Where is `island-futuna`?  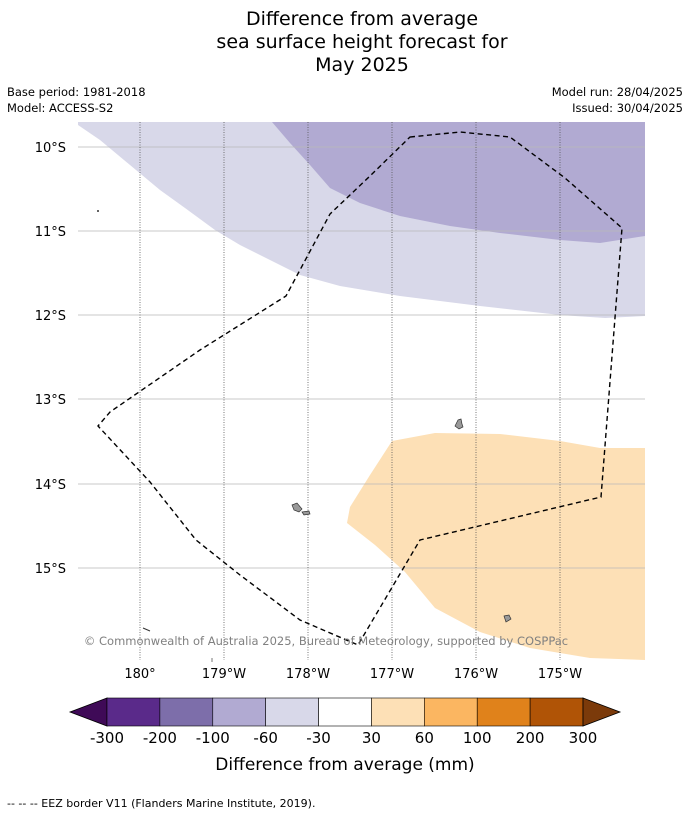
island-futuna is located at coordinates (306, 513).